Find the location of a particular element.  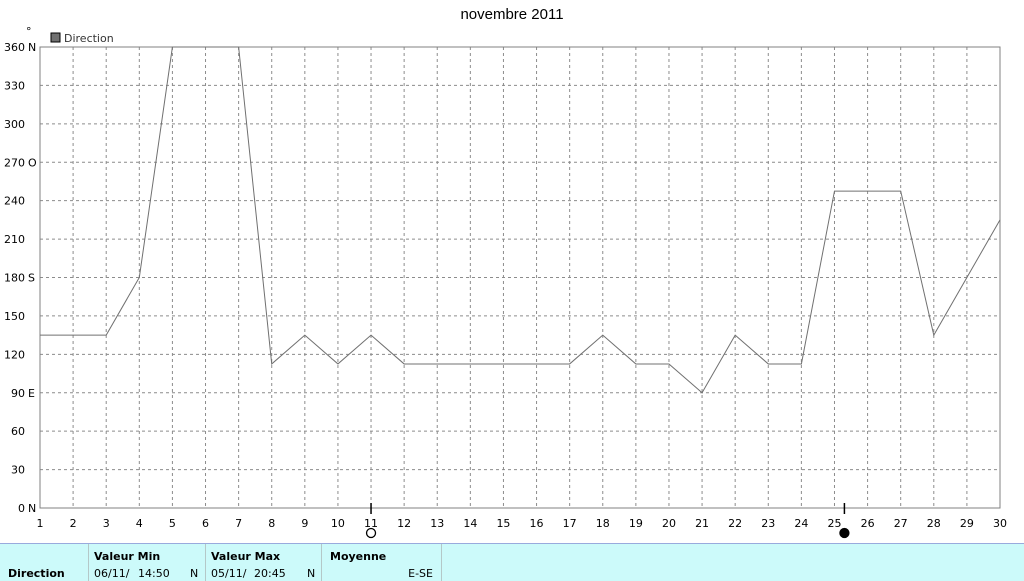

stats-max-time: 20:45 is located at coordinates (270, 573).